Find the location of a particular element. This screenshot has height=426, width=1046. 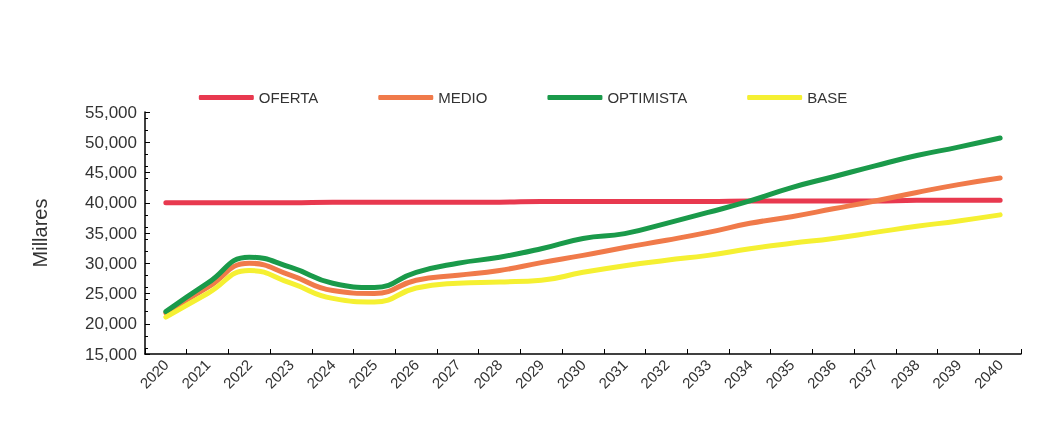

y-tick-label: 30,000 is located at coordinates (111, 263).